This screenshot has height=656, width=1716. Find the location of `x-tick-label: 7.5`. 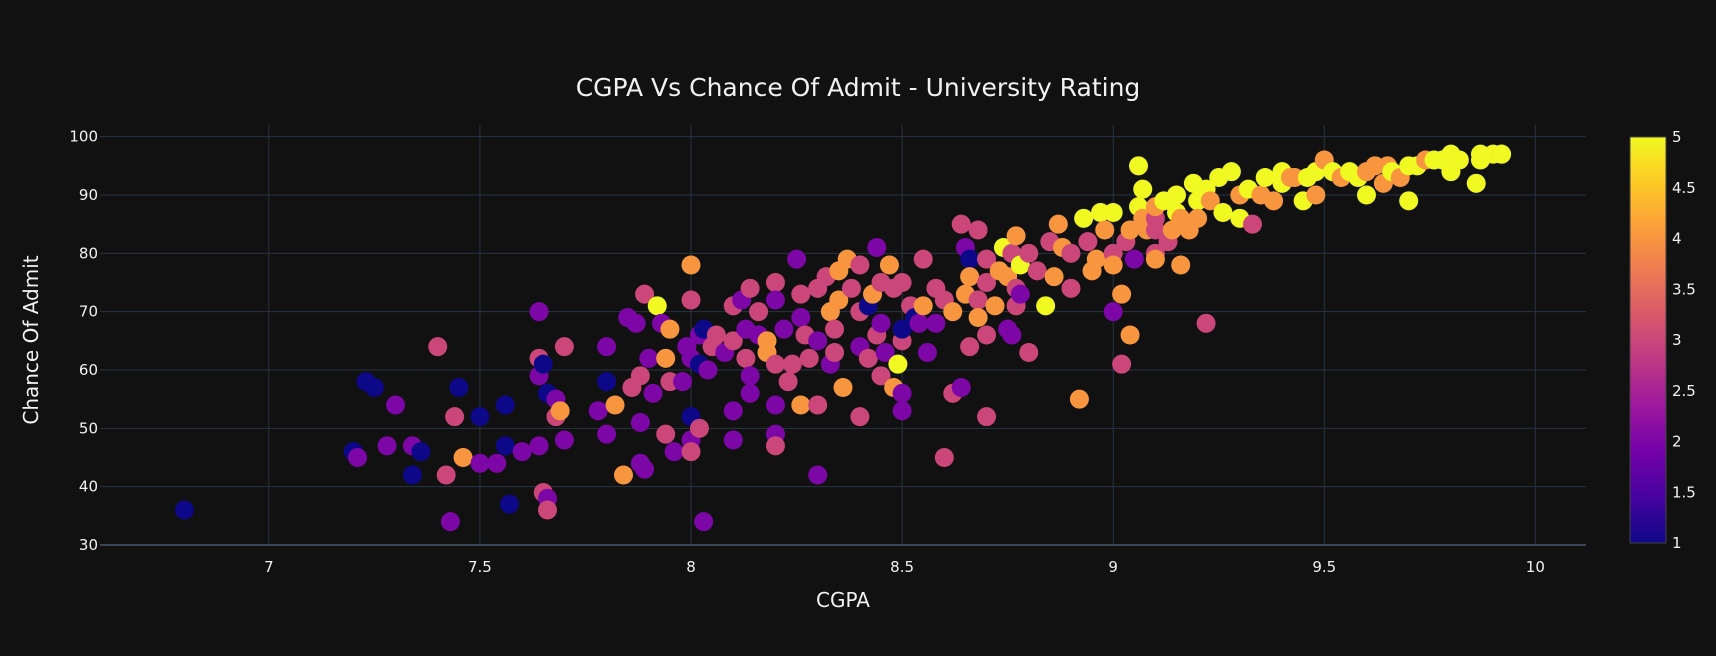

x-tick-label: 7.5 is located at coordinates (480, 567).